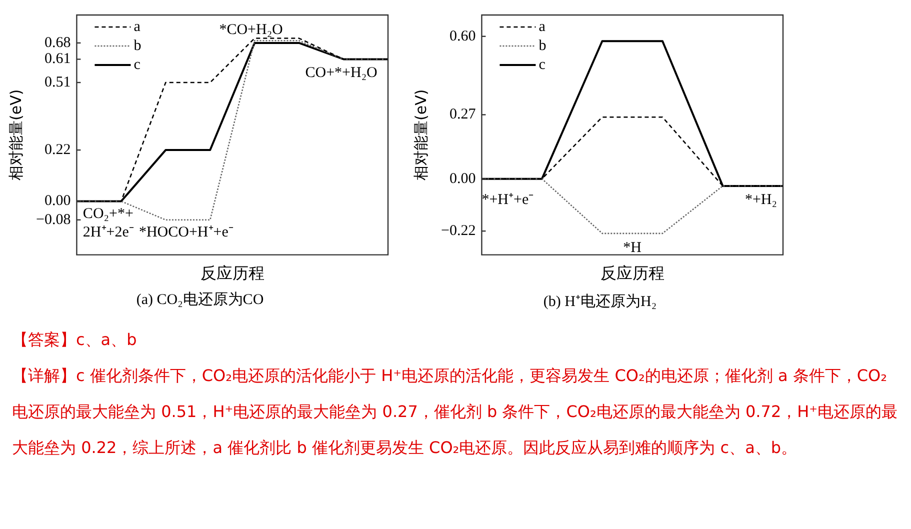 This screenshot has width=911, height=529. I want to click on annotation: 2H⁺+2e⁻, so click(108, 232).